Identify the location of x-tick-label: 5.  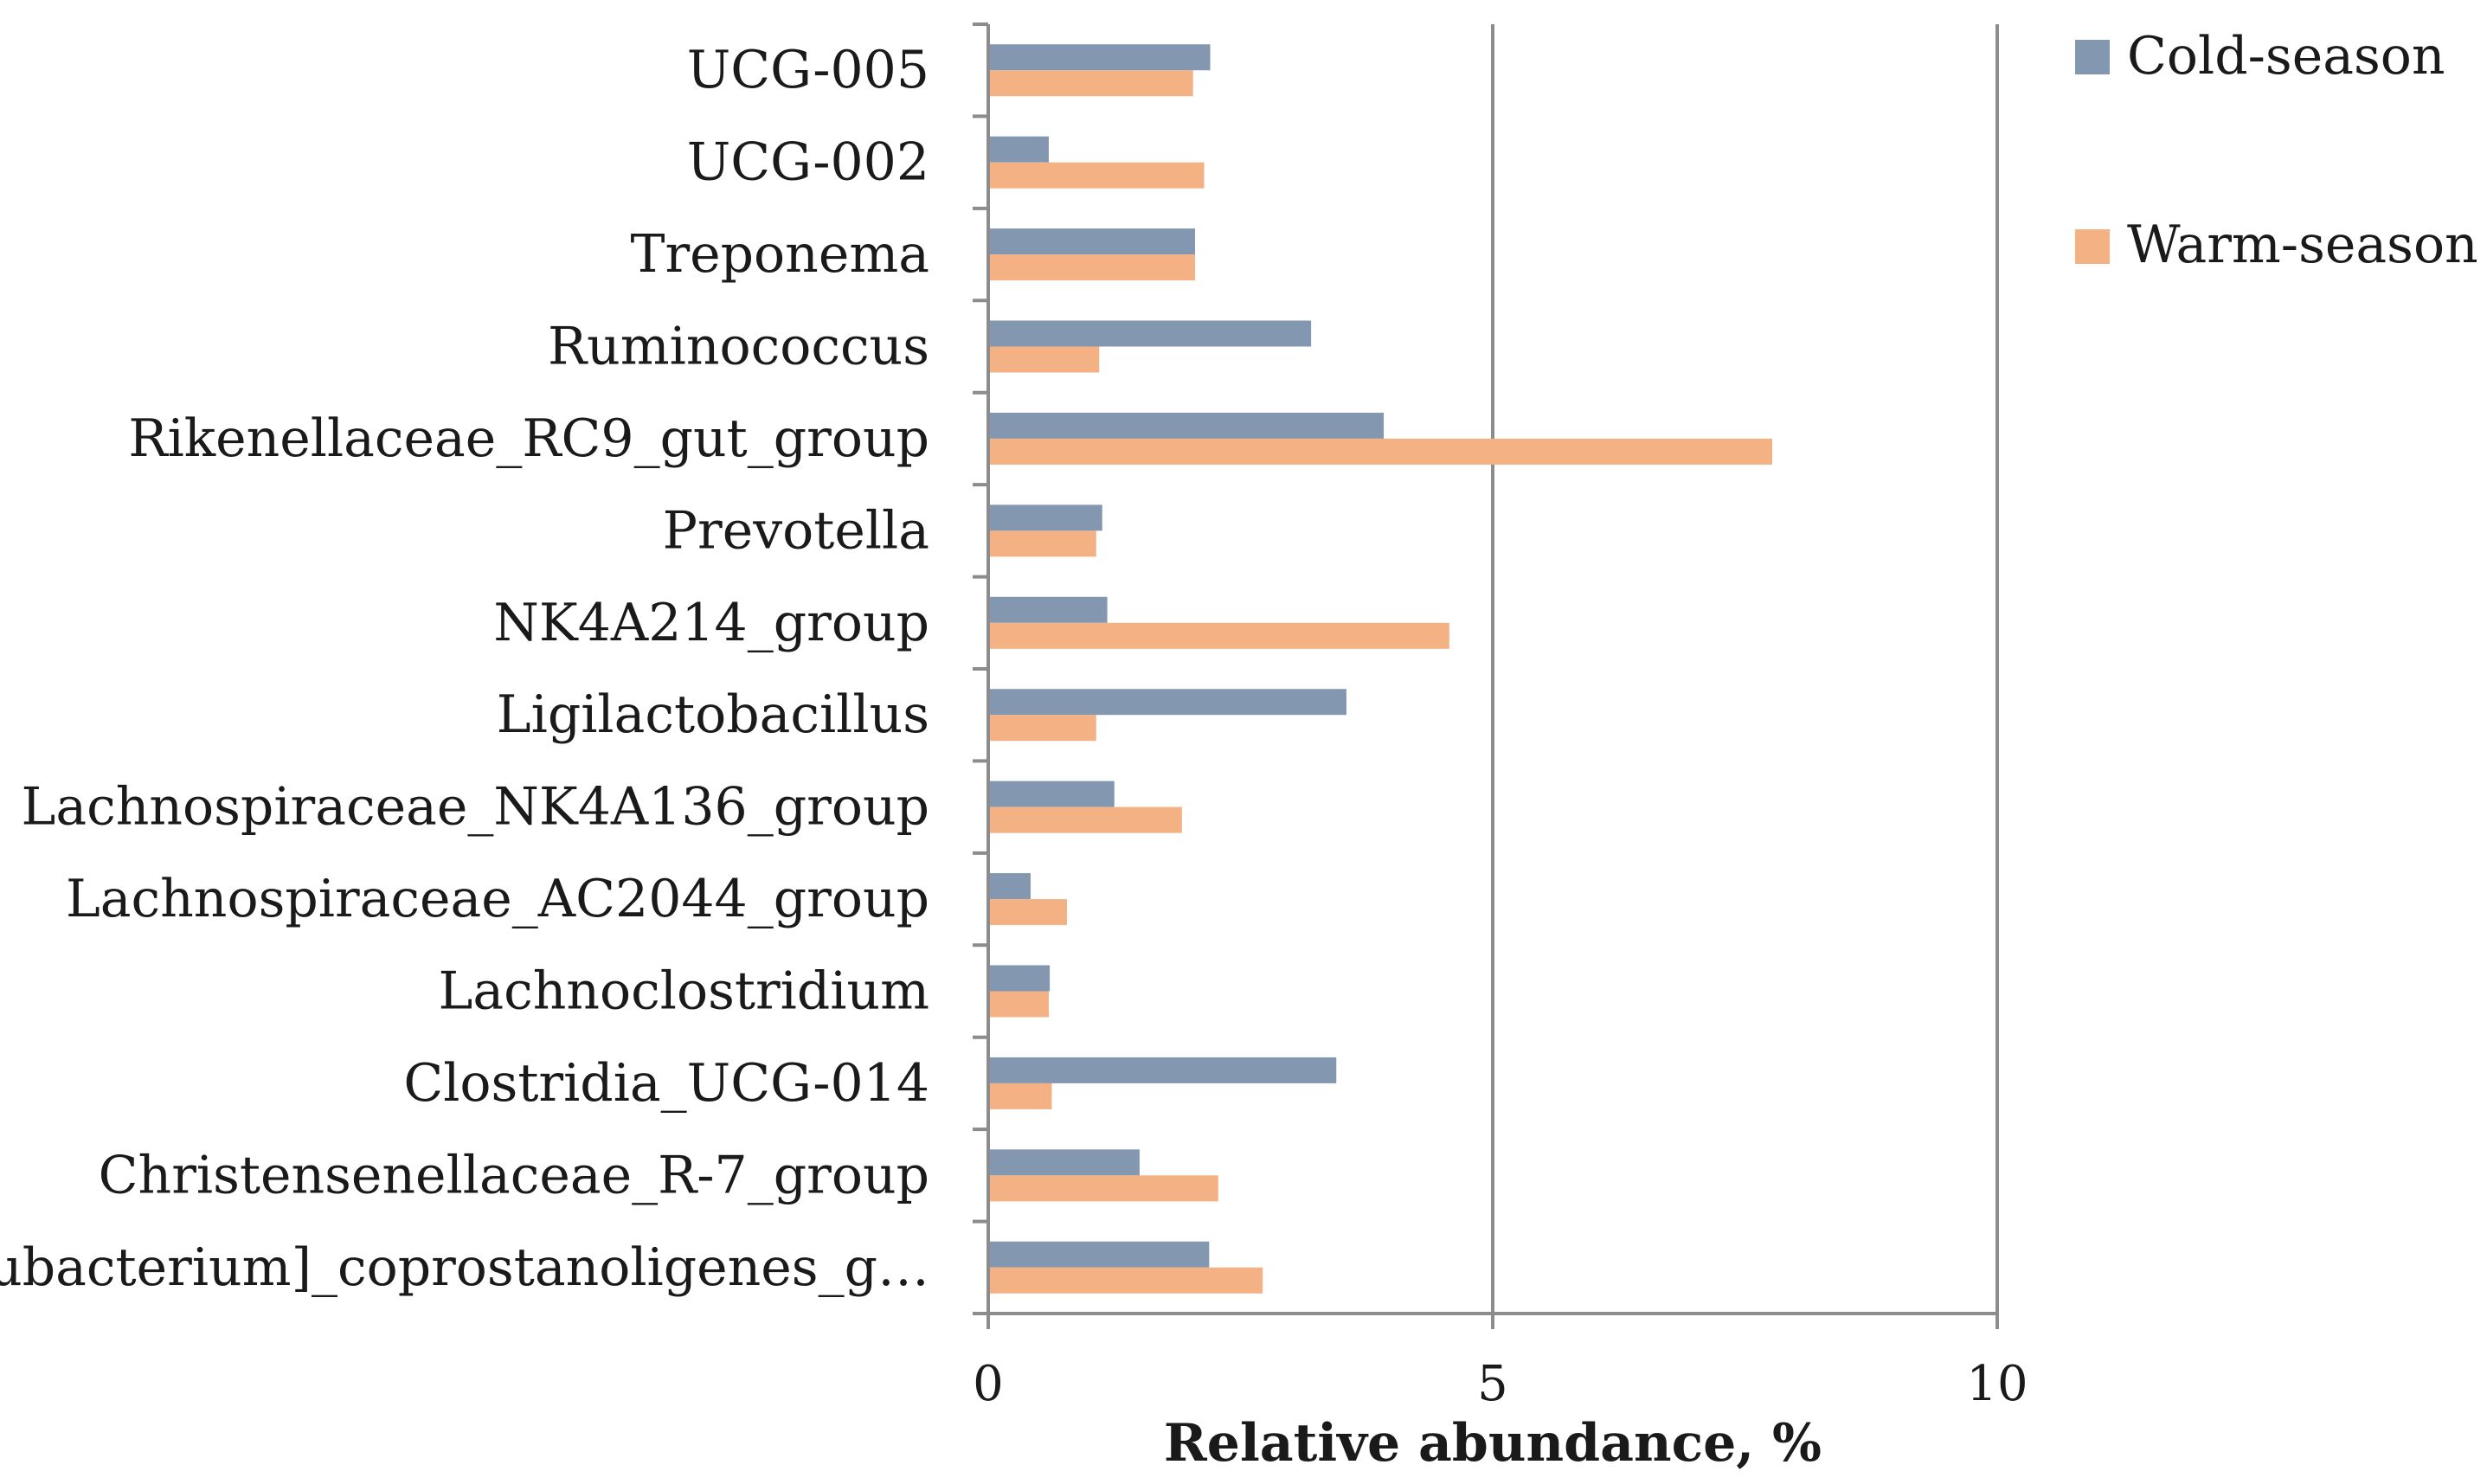
(1492, 1384).